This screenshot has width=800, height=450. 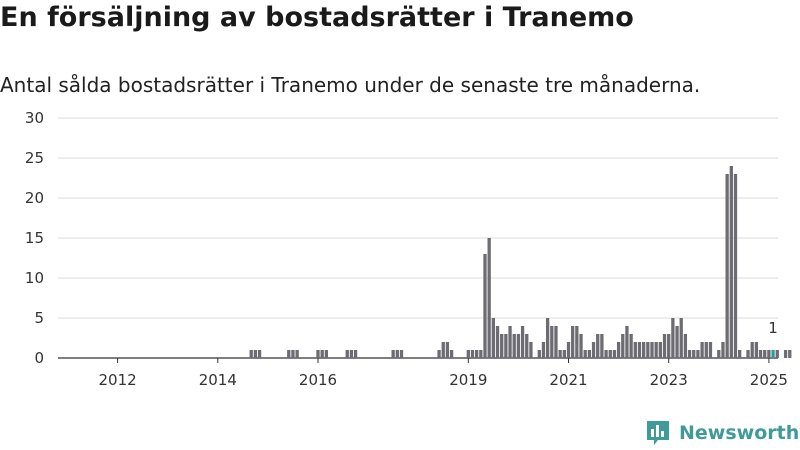 What do you see at coordinates (769, 380) in the screenshot?
I see `x-tick-label: 2025` at bounding box center [769, 380].